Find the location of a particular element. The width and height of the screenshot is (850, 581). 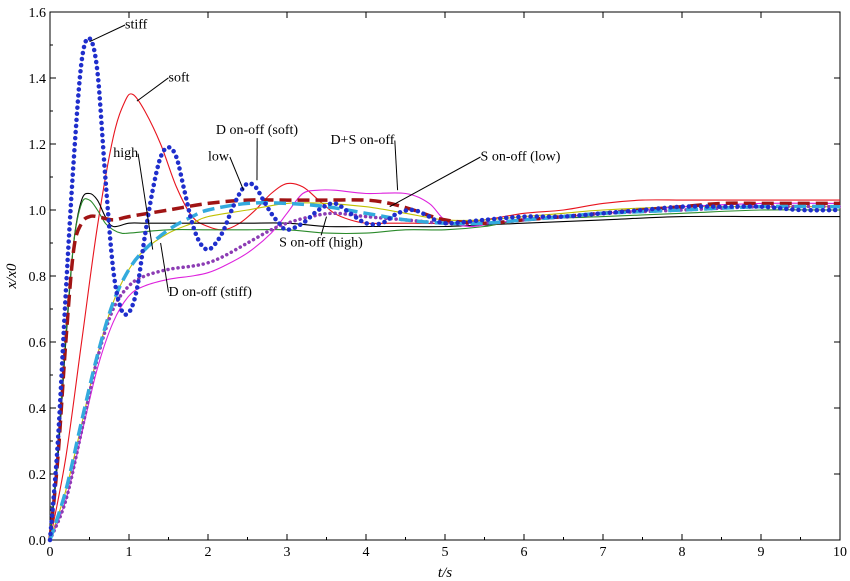

x-tick-label: 0 is located at coordinates (50, 552).